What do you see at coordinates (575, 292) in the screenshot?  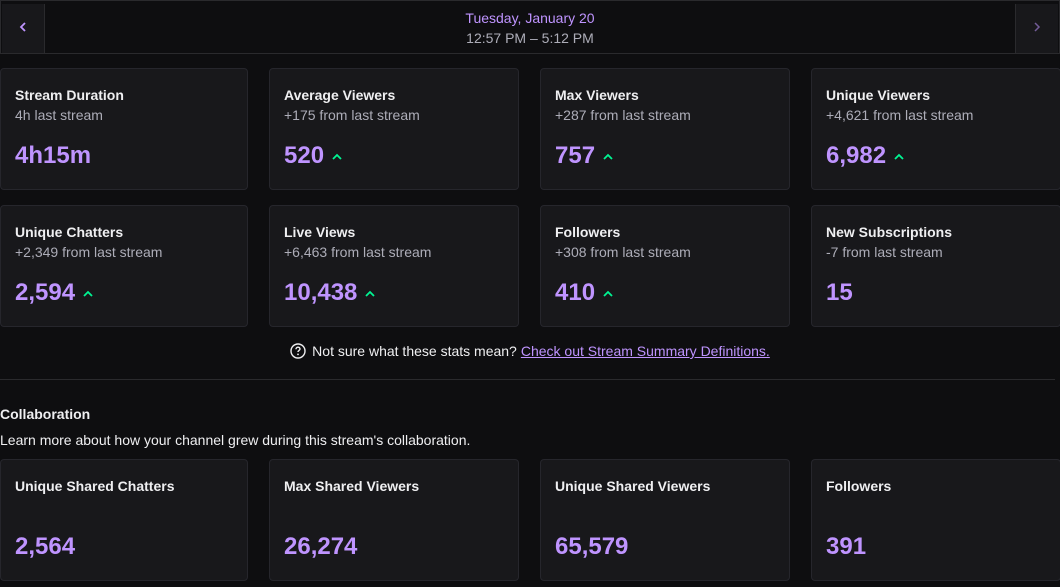 I see `stat-value: 410` at bounding box center [575, 292].